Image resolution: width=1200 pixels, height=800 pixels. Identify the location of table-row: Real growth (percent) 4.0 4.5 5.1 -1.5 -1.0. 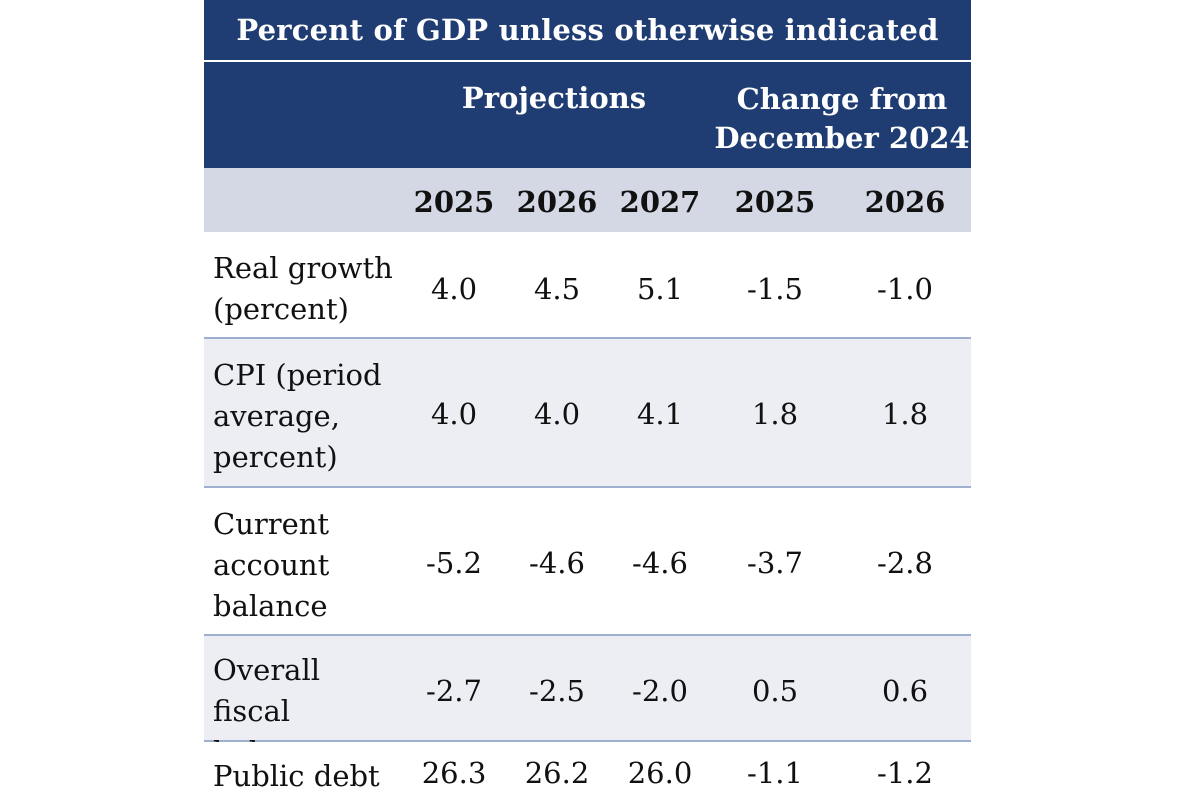
(587, 286).